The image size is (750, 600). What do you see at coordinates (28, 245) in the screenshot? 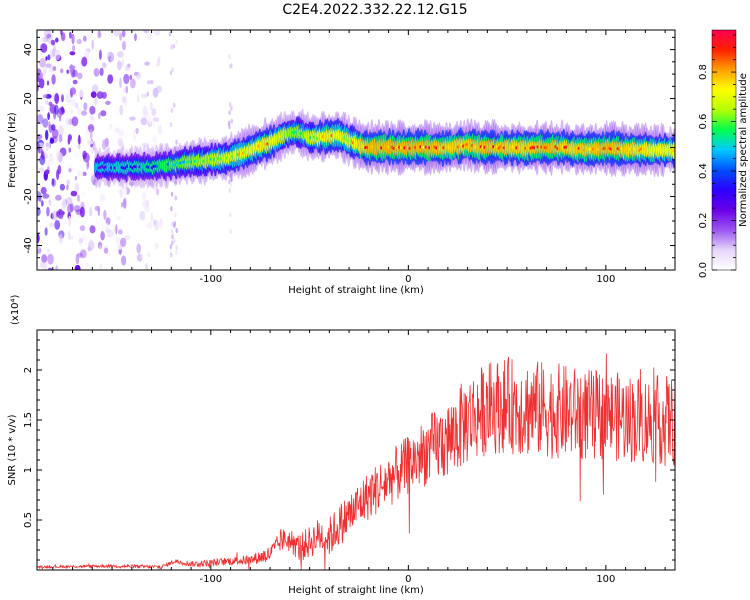
I see `y-tick-label: -40` at bounding box center [28, 245].